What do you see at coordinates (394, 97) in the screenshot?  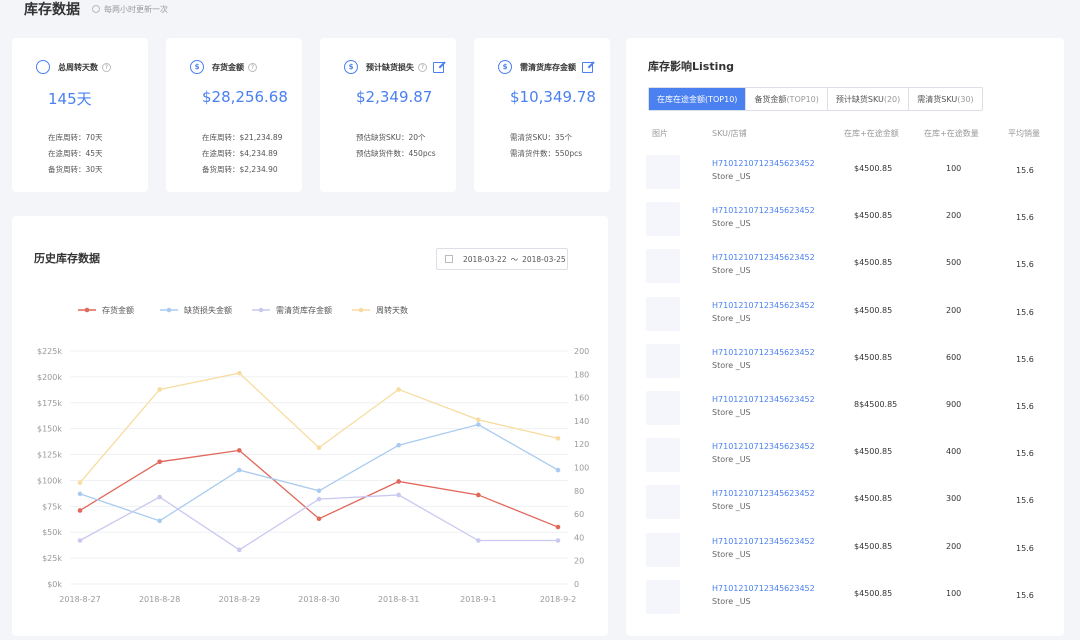 I see `kpi-value: $2,349.87` at bounding box center [394, 97].